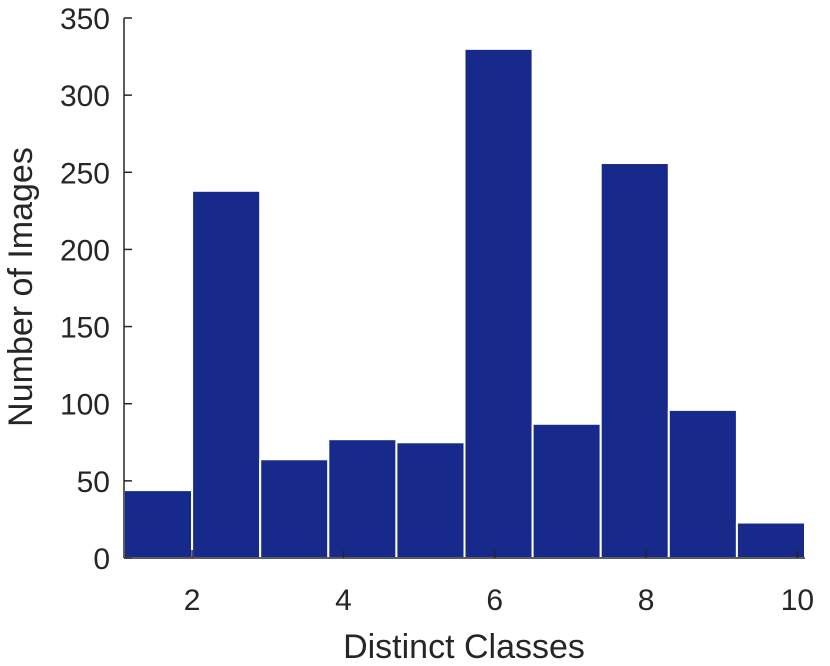 The width and height of the screenshot is (830, 666). Describe the element at coordinates (494, 600) in the screenshot. I see `x-tick-label: 6` at that location.